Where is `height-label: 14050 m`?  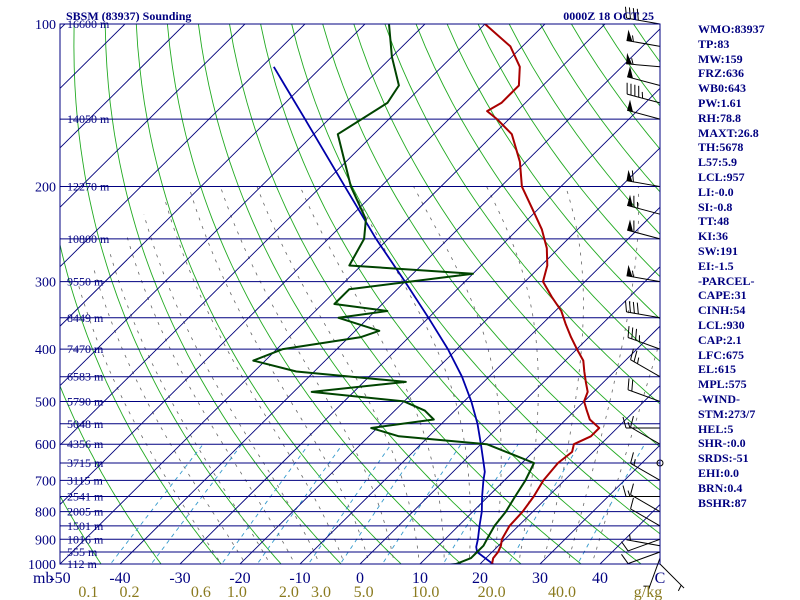
height-label: 14050 m is located at coordinates (88, 119).